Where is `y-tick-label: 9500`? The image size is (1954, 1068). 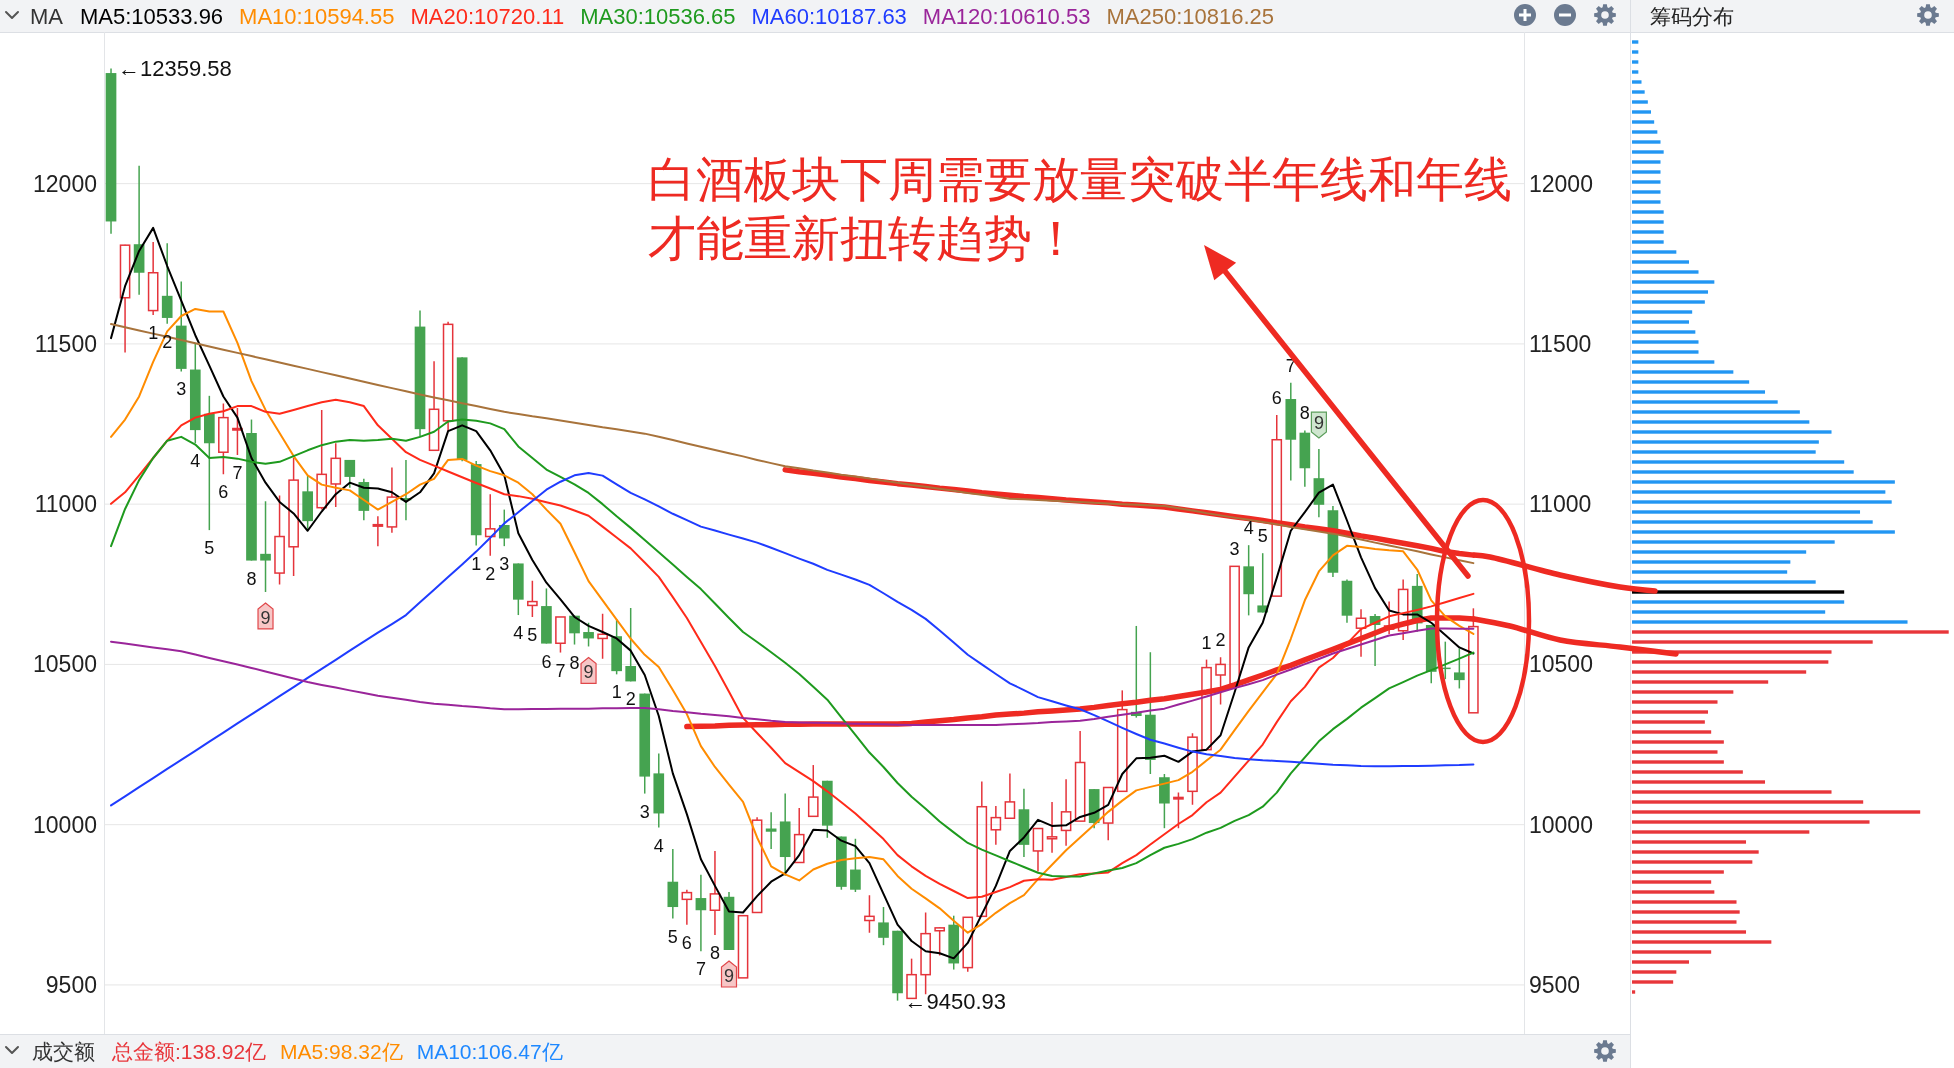 y-tick-label: 9500 is located at coordinates (71, 984).